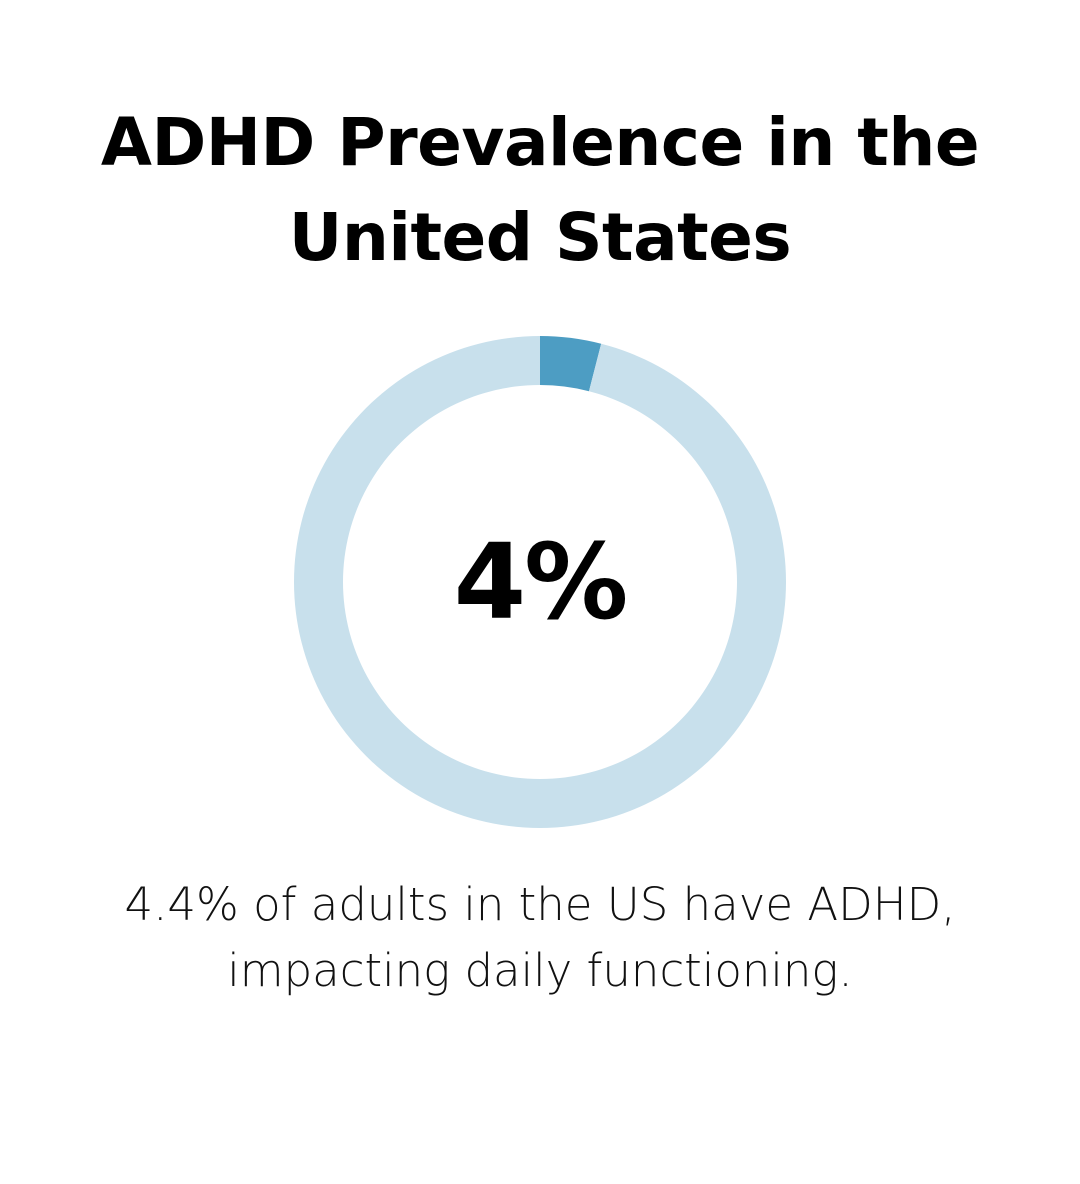 This screenshot has height=1184, width=1080. Describe the element at coordinates (571, 364) in the screenshot. I see `donut-slice-highlight` at that location.